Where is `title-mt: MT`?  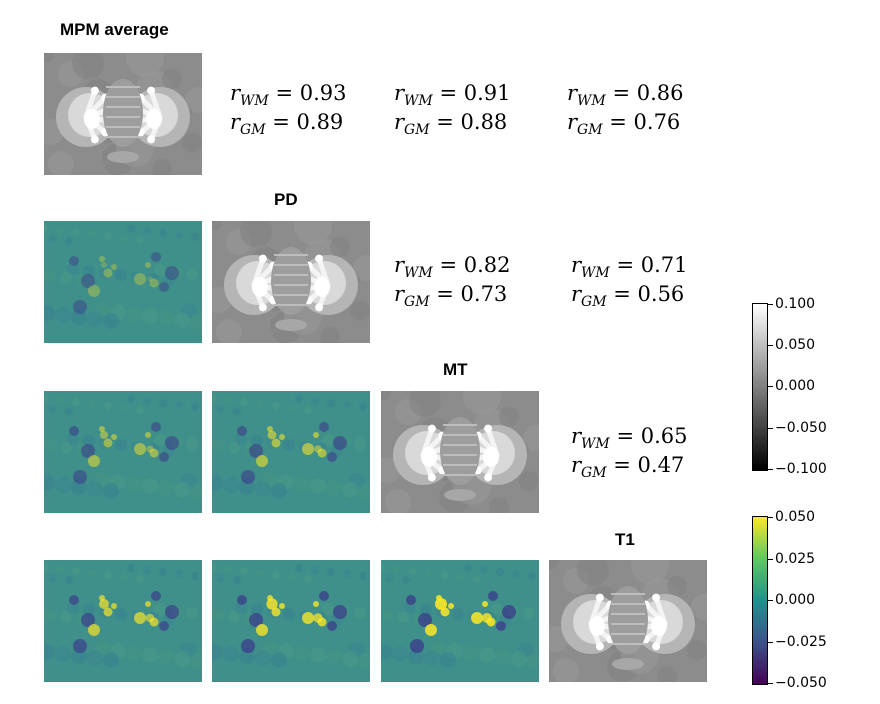
title-mt: MT is located at coordinates (455, 369).